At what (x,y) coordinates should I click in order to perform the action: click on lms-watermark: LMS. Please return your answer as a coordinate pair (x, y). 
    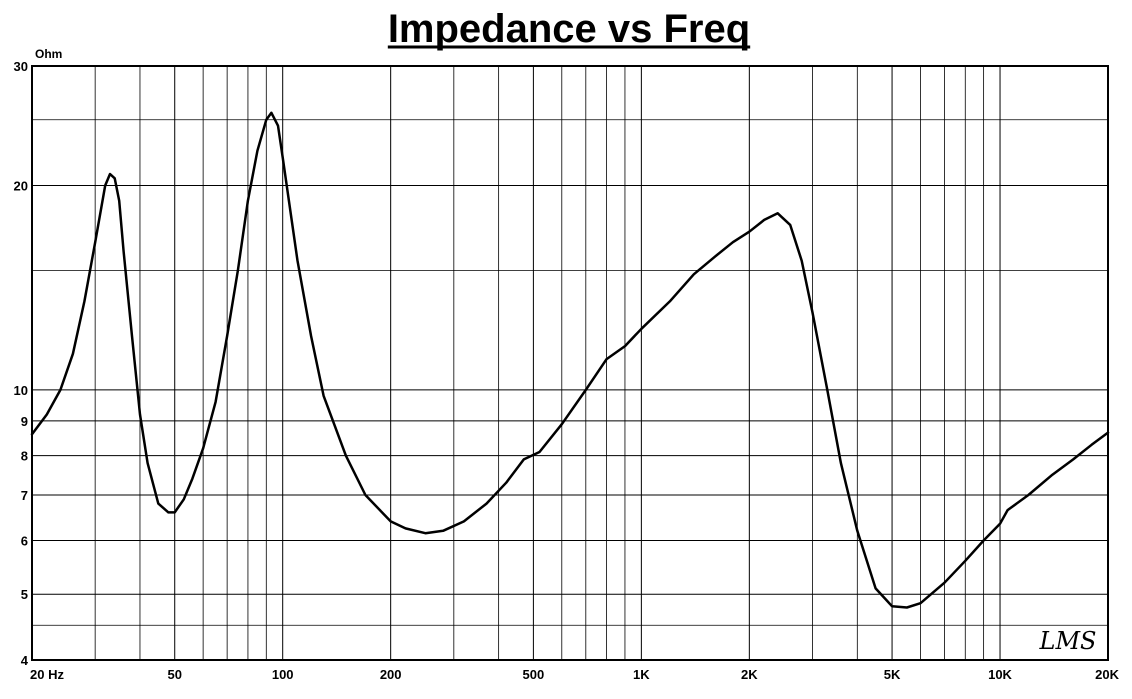
    Looking at the image, I should click on (1068, 641).